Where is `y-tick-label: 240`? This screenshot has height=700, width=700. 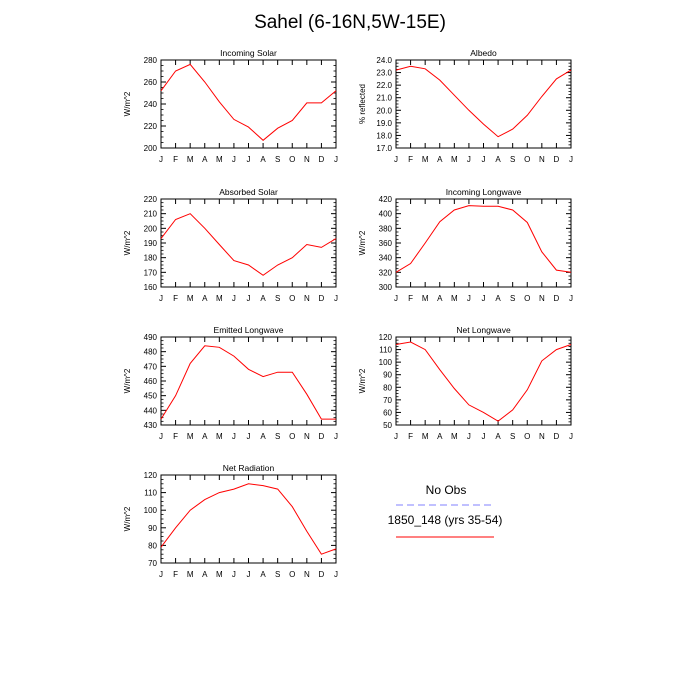
y-tick-label: 240 is located at coordinates (151, 104).